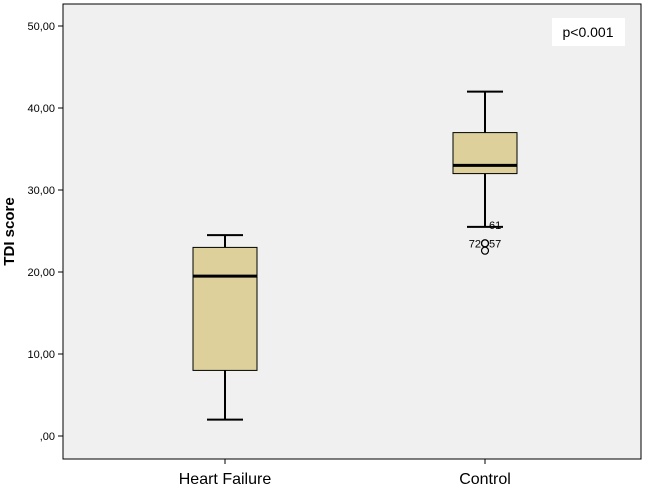 The image size is (646, 488). I want to click on outlier-label: 57, so click(495, 244).